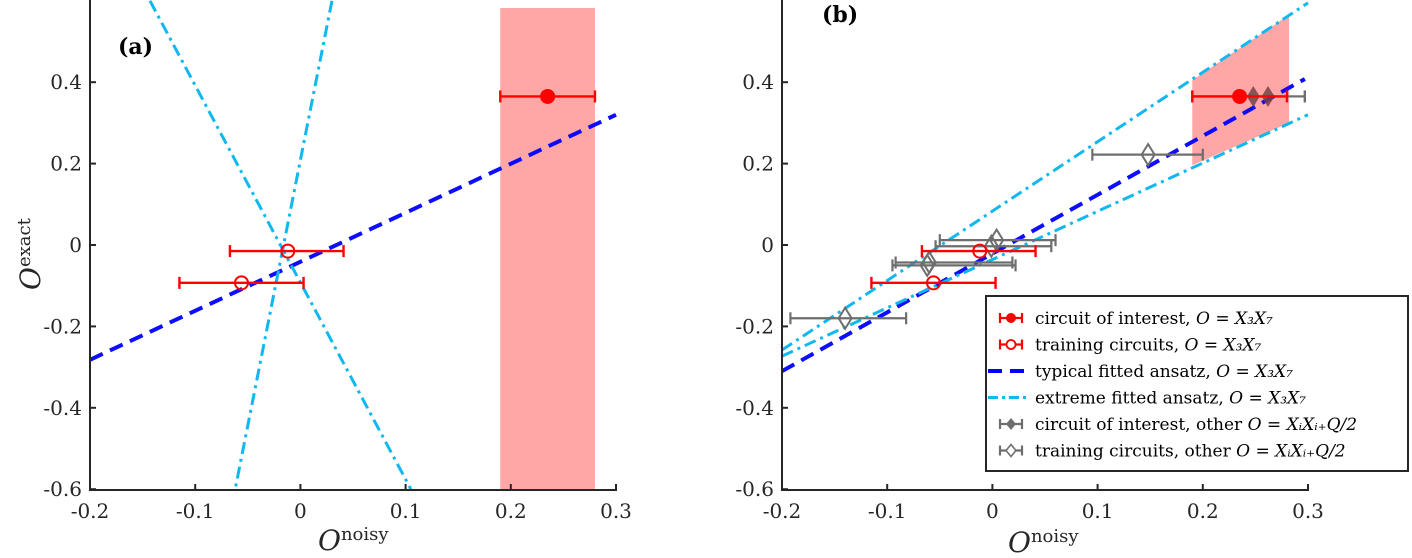 Image resolution: width=1412 pixels, height=558 pixels. I want to click on y-axis-label-main: O, so click(30, 278).